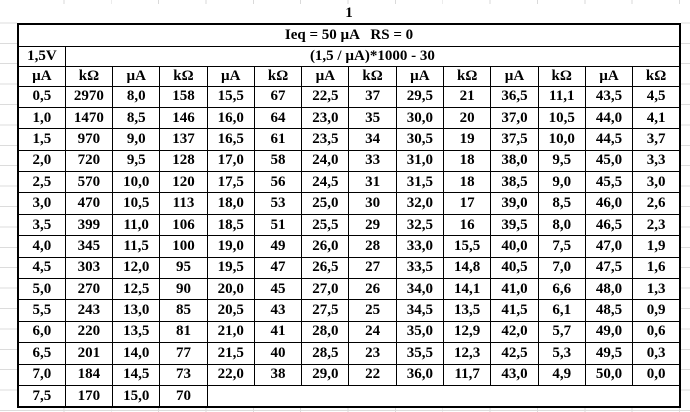 Image resolution: width=690 pixels, height=412 pixels. What do you see at coordinates (656, 96) in the screenshot?
I see `data-cell: 4,5` at bounding box center [656, 96].